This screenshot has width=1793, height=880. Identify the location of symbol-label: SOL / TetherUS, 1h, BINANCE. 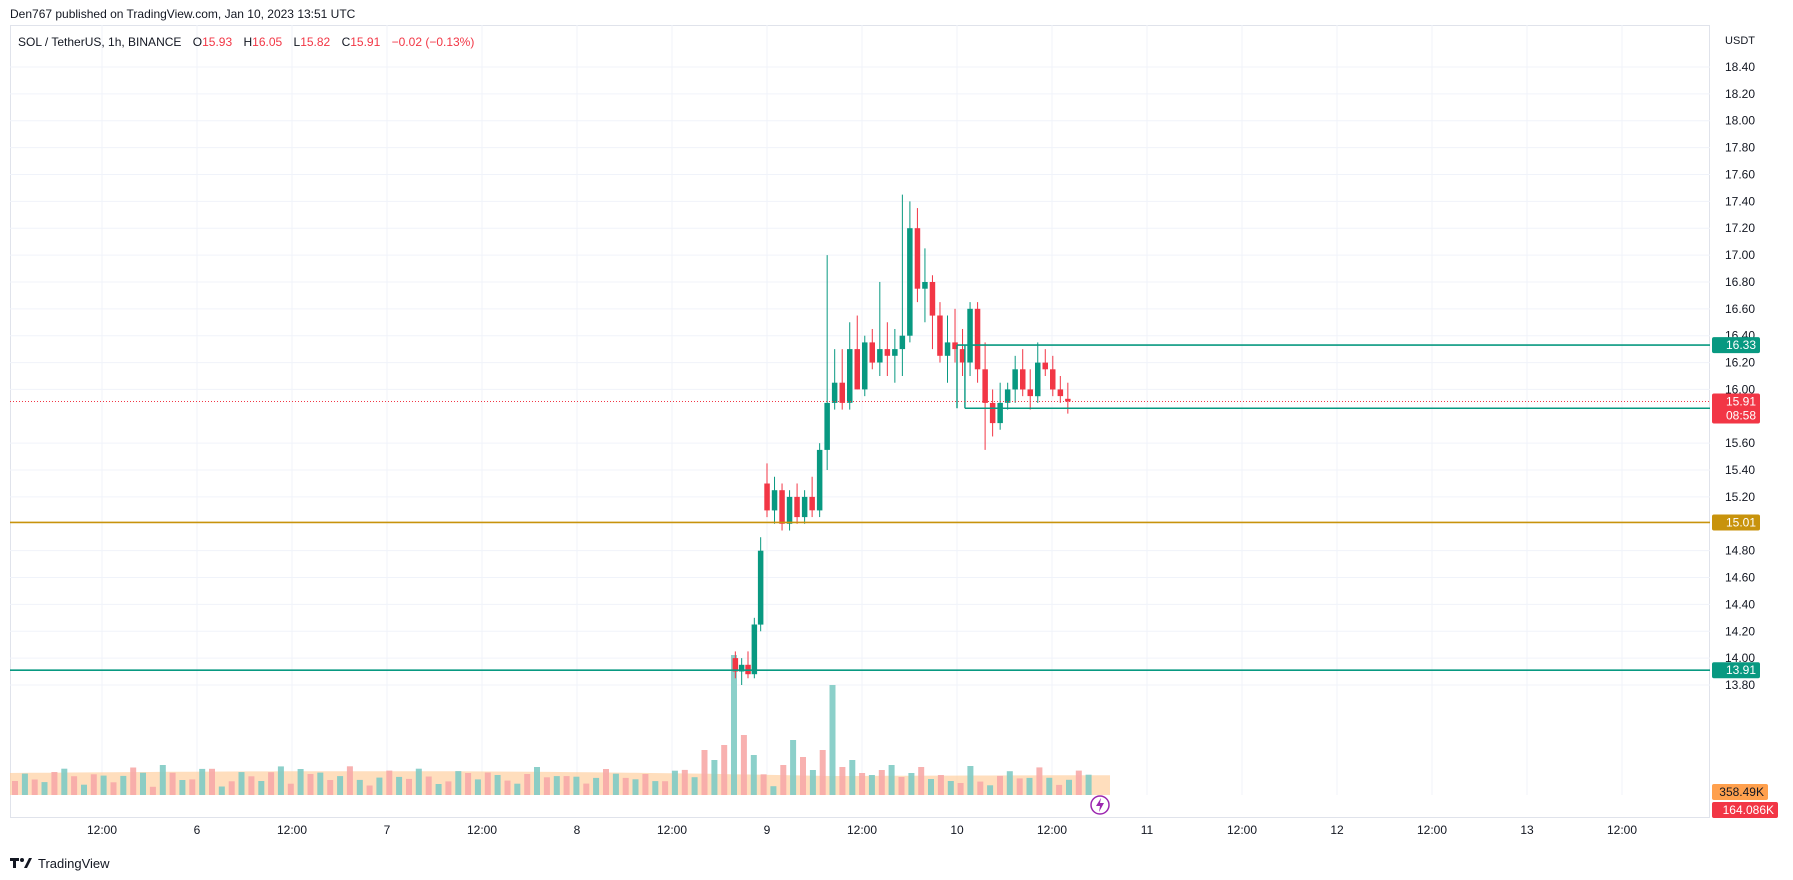
(100, 42).